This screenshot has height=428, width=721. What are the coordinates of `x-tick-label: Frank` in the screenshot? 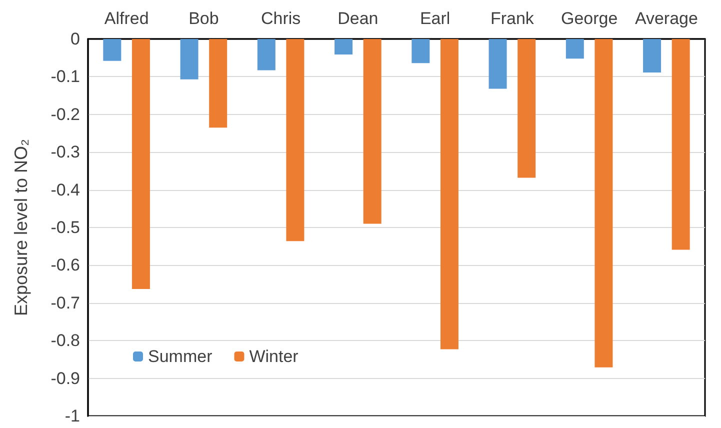 It's located at (512, 18).